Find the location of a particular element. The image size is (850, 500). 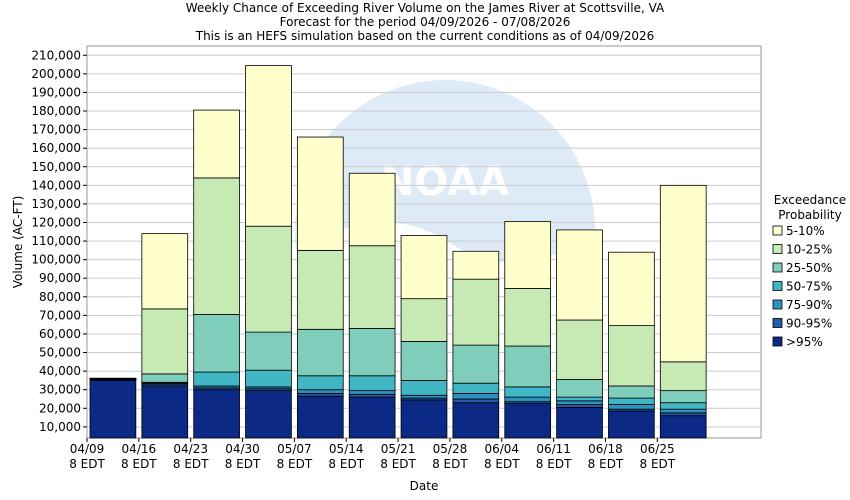

x-tick-label: 04/09 is located at coordinates (87, 449).